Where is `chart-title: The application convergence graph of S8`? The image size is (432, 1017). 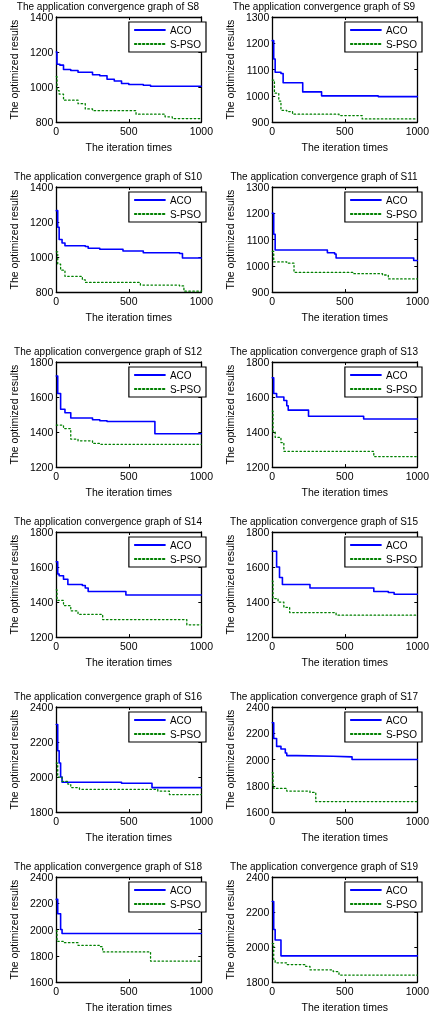
chart-title: The application convergence graph of S8 is located at coordinates (108, 6).